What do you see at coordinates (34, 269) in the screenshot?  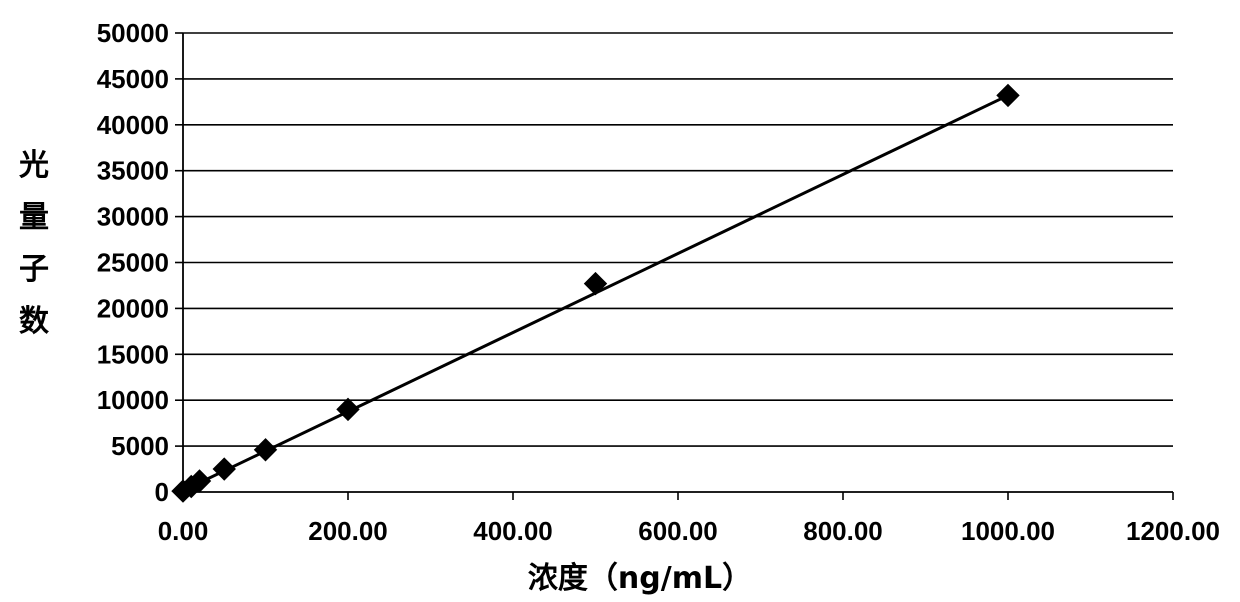 I see `y-axis-title-char: 子` at bounding box center [34, 269].